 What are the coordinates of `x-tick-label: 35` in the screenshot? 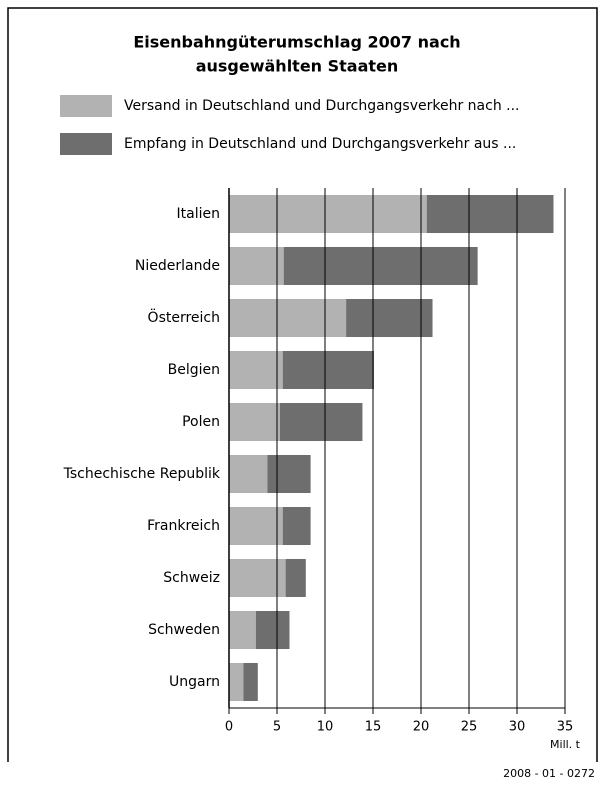 It's located at (565, 727).